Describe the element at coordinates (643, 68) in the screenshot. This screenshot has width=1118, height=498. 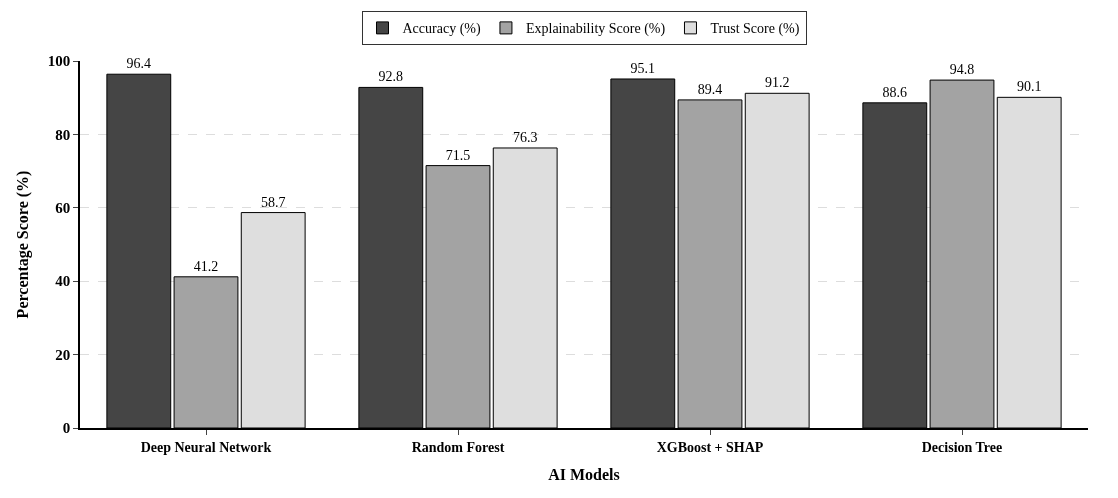
I see `data-label: 95.1` at that location.